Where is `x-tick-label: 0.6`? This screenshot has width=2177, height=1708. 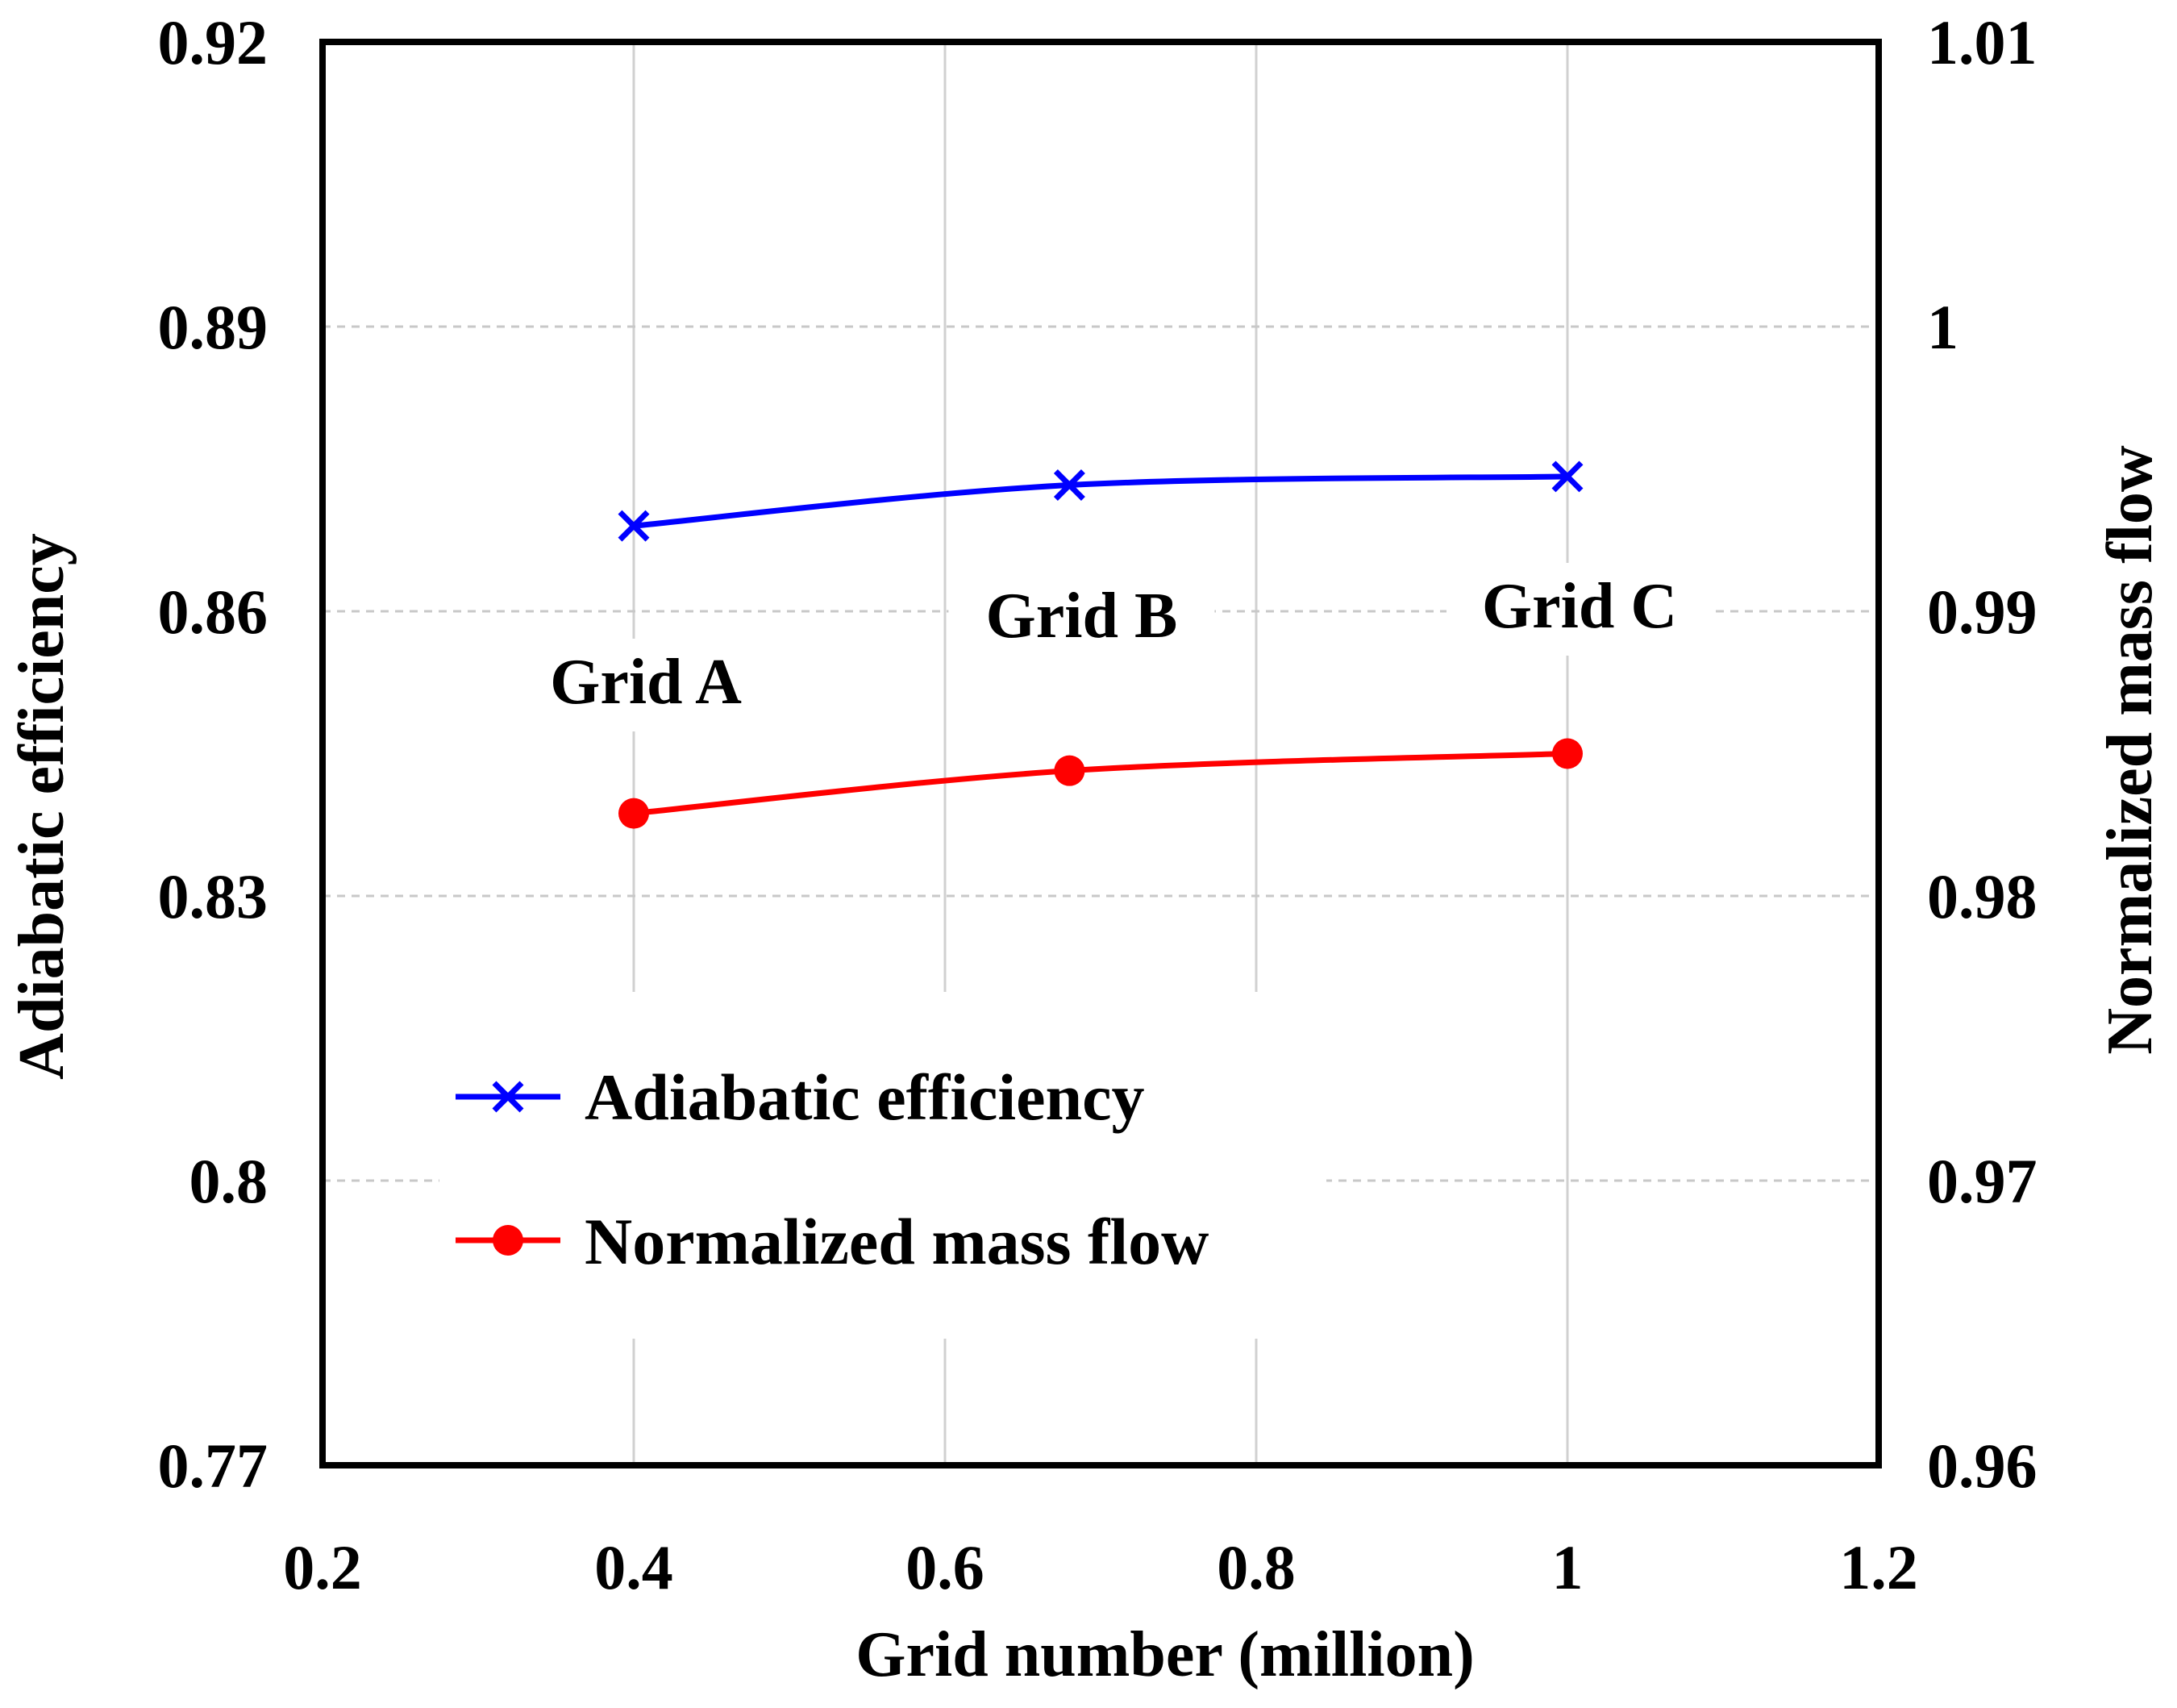 x-tick-label: 0.6 is located at coordinates (944, 1567).